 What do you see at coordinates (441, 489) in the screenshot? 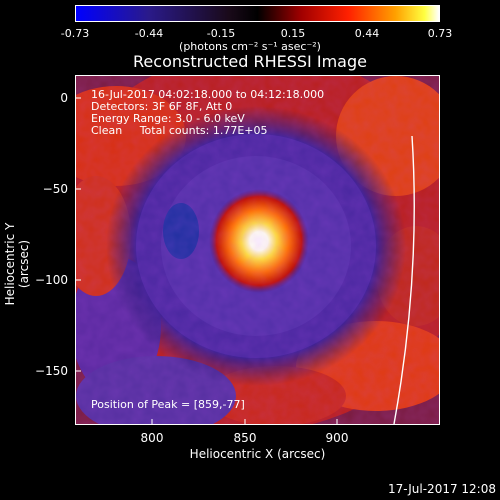
I see `footer-timestamp: 17-Jul-2017 12:08` at bounding box center [441, 489].